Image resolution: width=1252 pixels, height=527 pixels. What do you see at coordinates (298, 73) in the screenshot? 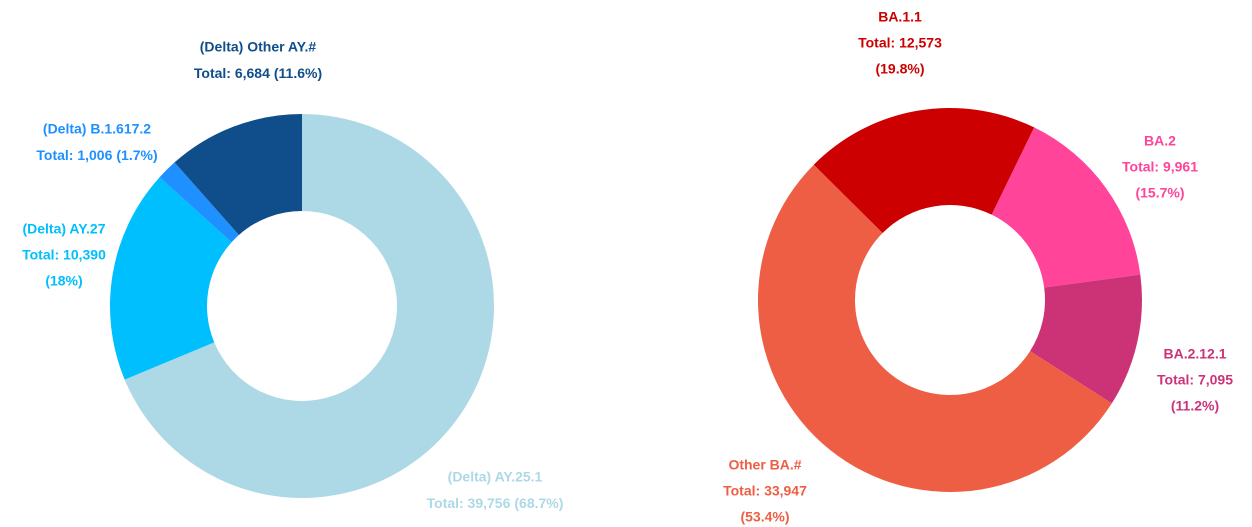
I see `percent-label: (11.6%)` at bounding box center [298, 73].